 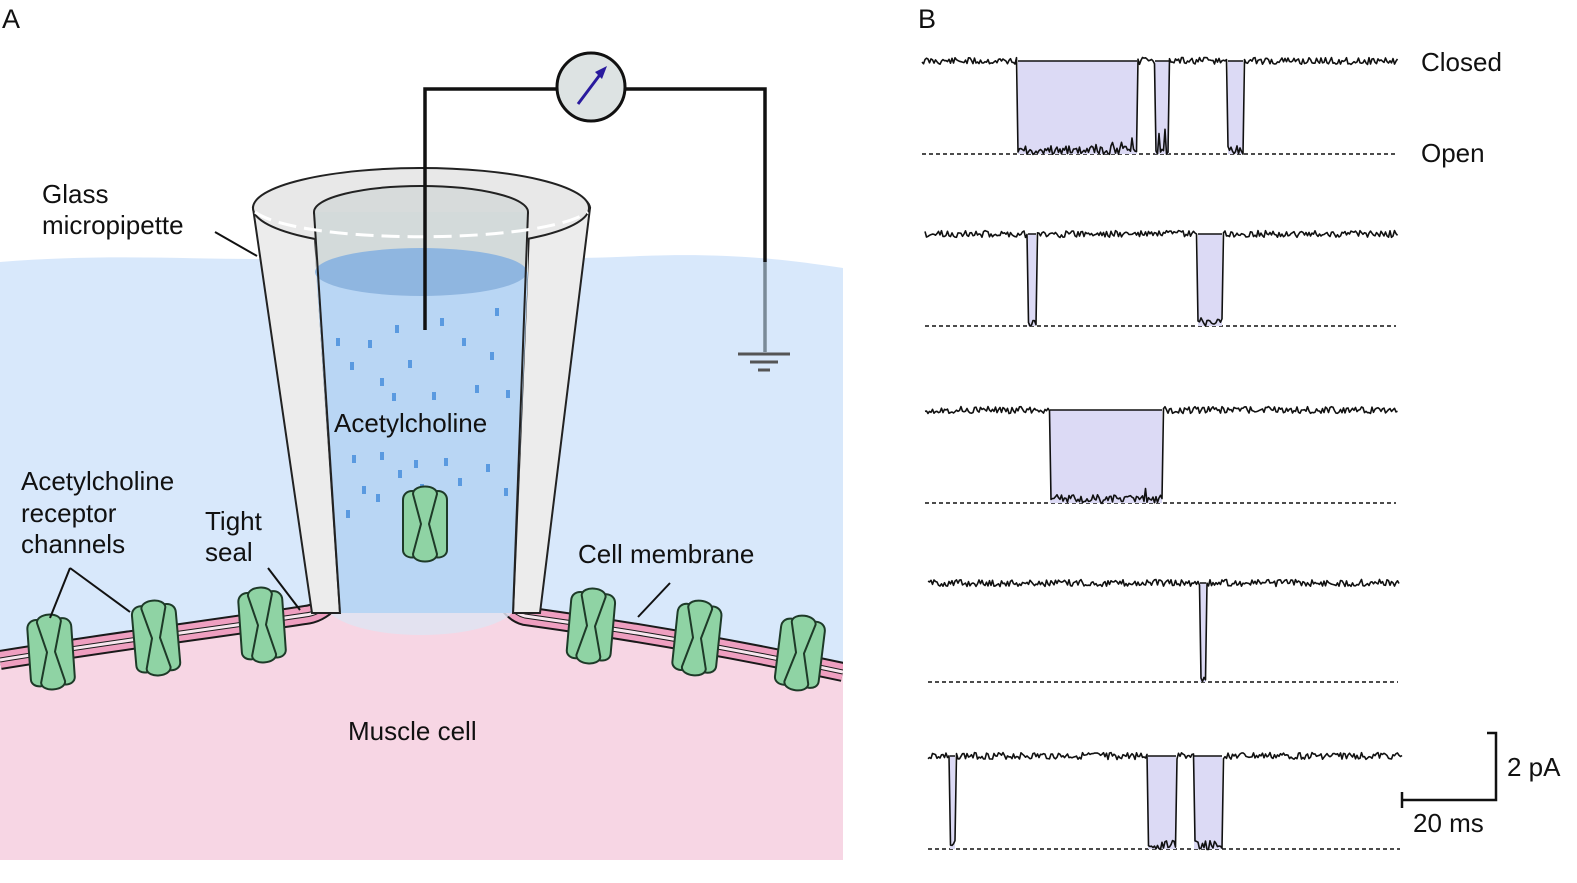 What do you see at coordinates (69, 513) in the screenshot?
I see `receptor-label-line2: receptor` at bounding box center [69, 513].